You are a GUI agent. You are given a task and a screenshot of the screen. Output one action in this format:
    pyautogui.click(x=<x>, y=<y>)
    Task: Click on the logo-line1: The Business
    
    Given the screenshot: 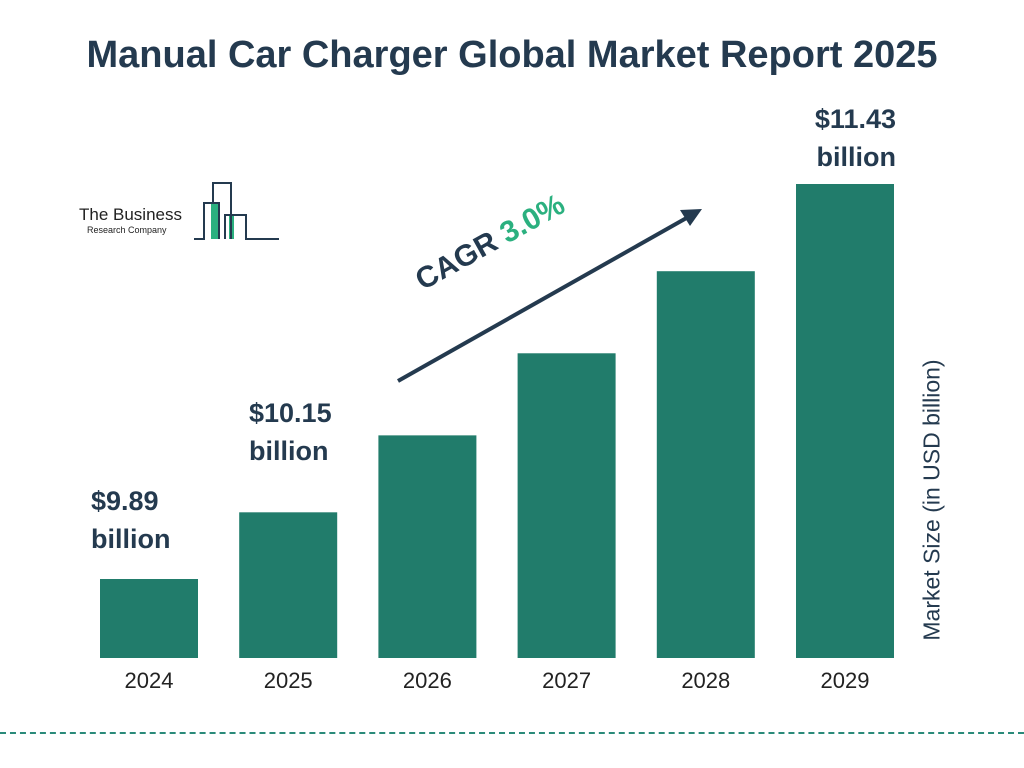 What is the action you would take?
    pyautogui.click(x=130, y=214)
    